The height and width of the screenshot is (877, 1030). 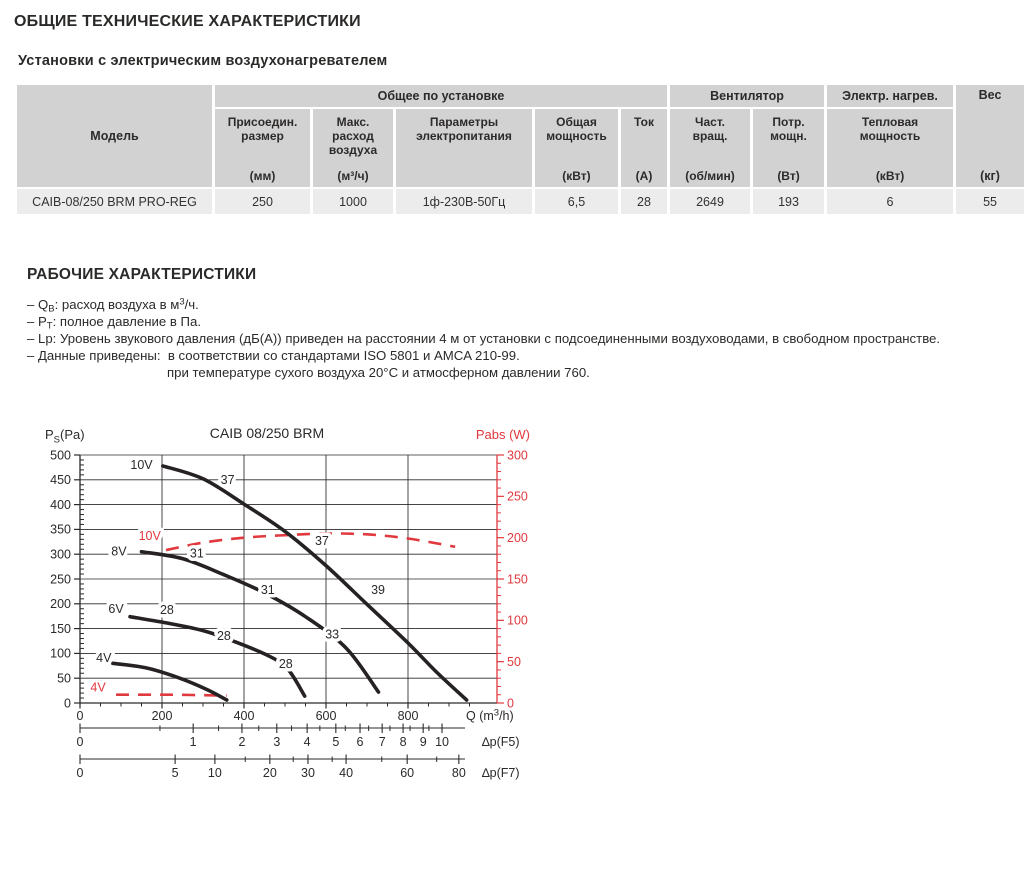 I want to click on y-right-axis-title: Pabs (W), so click(x=503, y=434).